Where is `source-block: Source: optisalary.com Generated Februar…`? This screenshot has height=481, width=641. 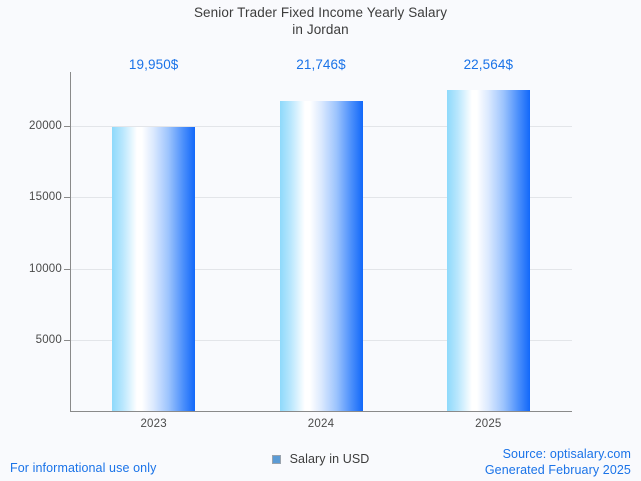 source-block: Source: optisalary.com Generated Februar… is located at coordinates (558, 462).